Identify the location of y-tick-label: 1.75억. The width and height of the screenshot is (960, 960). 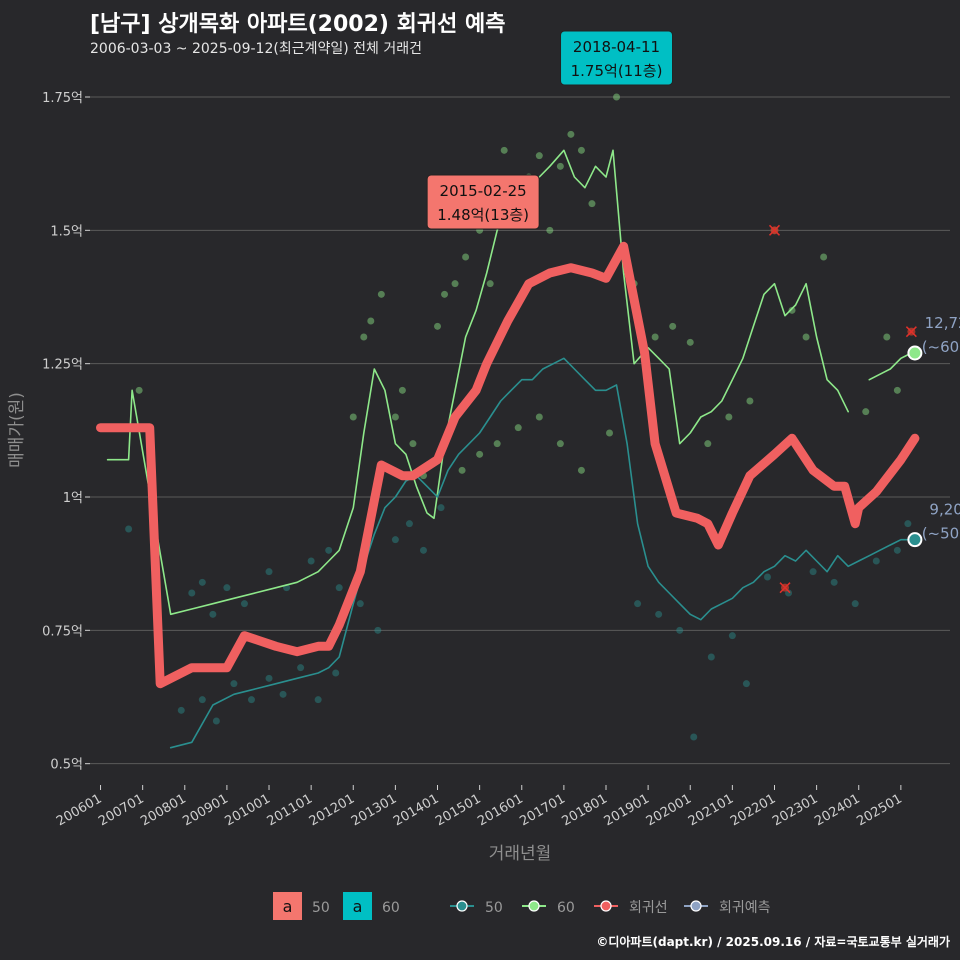
(62, 98).